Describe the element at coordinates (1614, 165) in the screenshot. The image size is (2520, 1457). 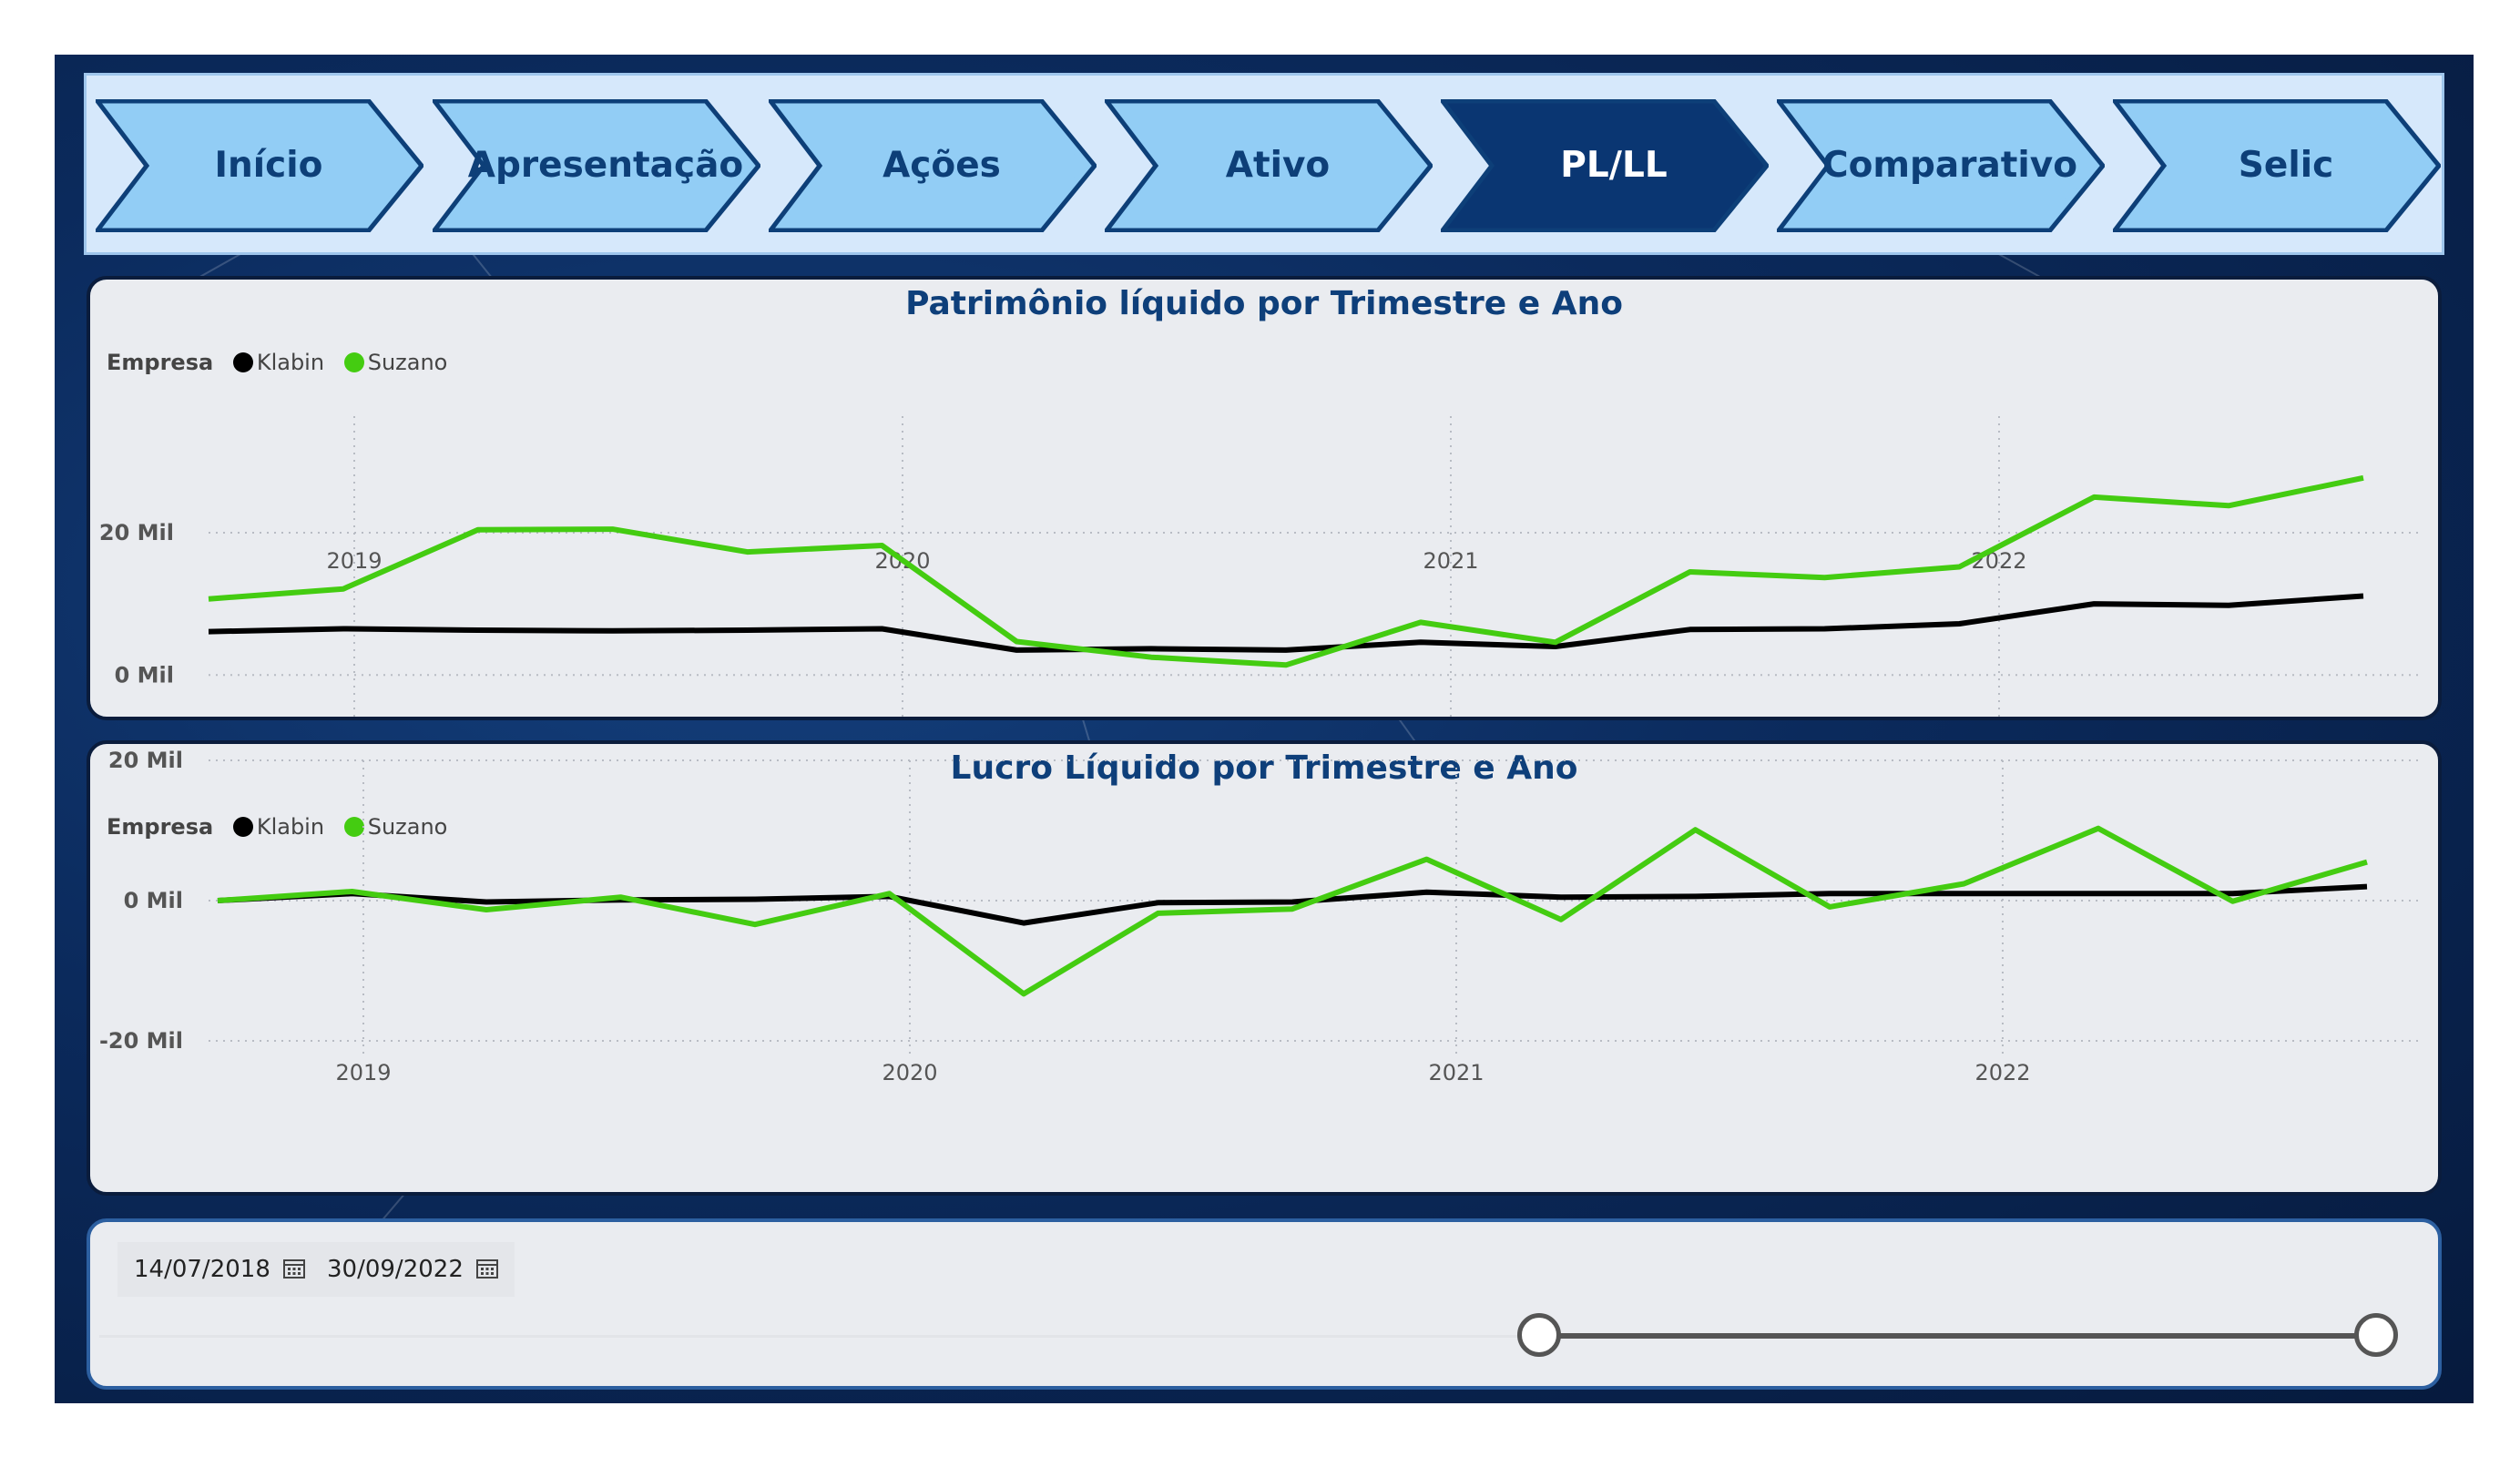
I see `nav-tab-label: PL/LL` at that location.